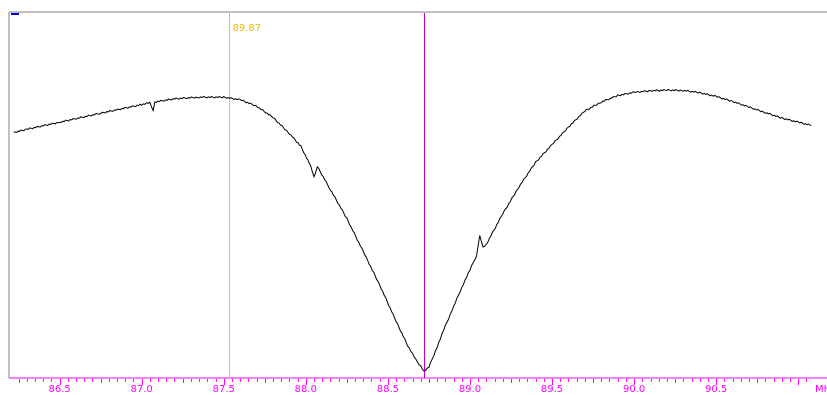 Image resolution: width=827 pixels, height=395 pixels. I want to click on x-tick-label: 88.5, so click(388, 389).